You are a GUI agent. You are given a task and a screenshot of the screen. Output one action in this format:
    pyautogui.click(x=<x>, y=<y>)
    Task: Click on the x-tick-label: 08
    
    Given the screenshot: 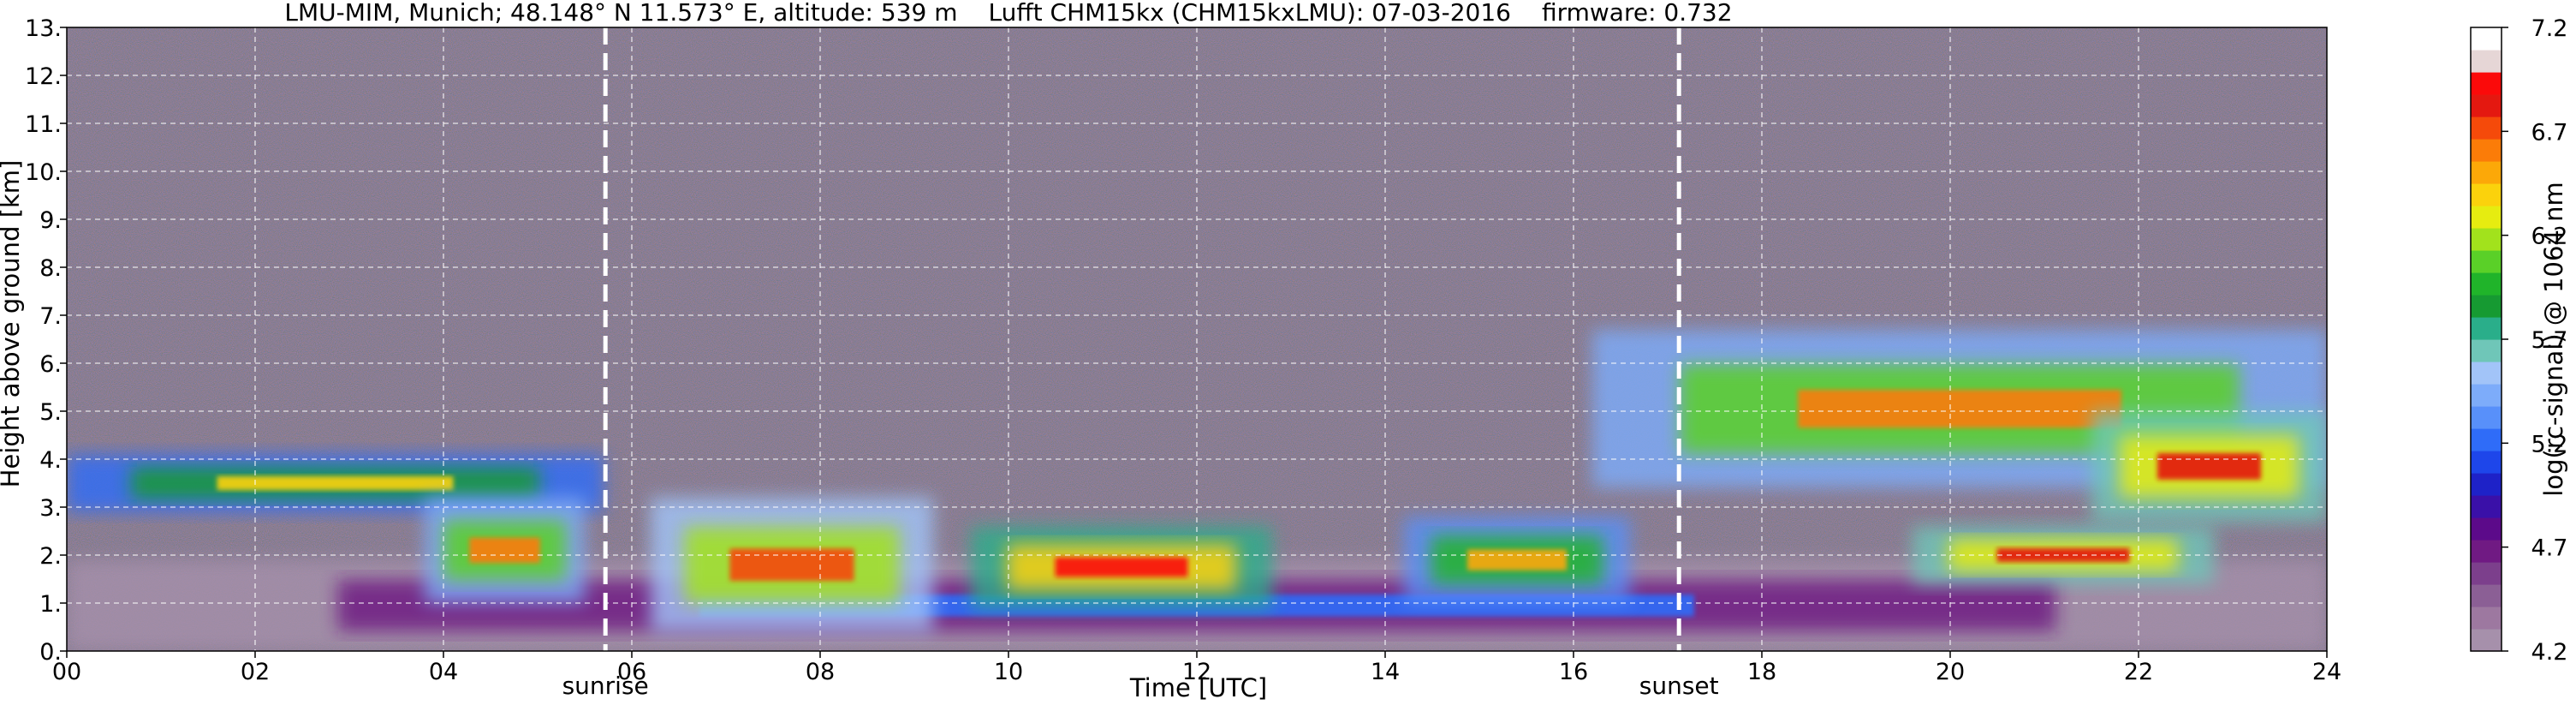 What is the action you would take?
    pyautogui.click(x=821, y=672)
    